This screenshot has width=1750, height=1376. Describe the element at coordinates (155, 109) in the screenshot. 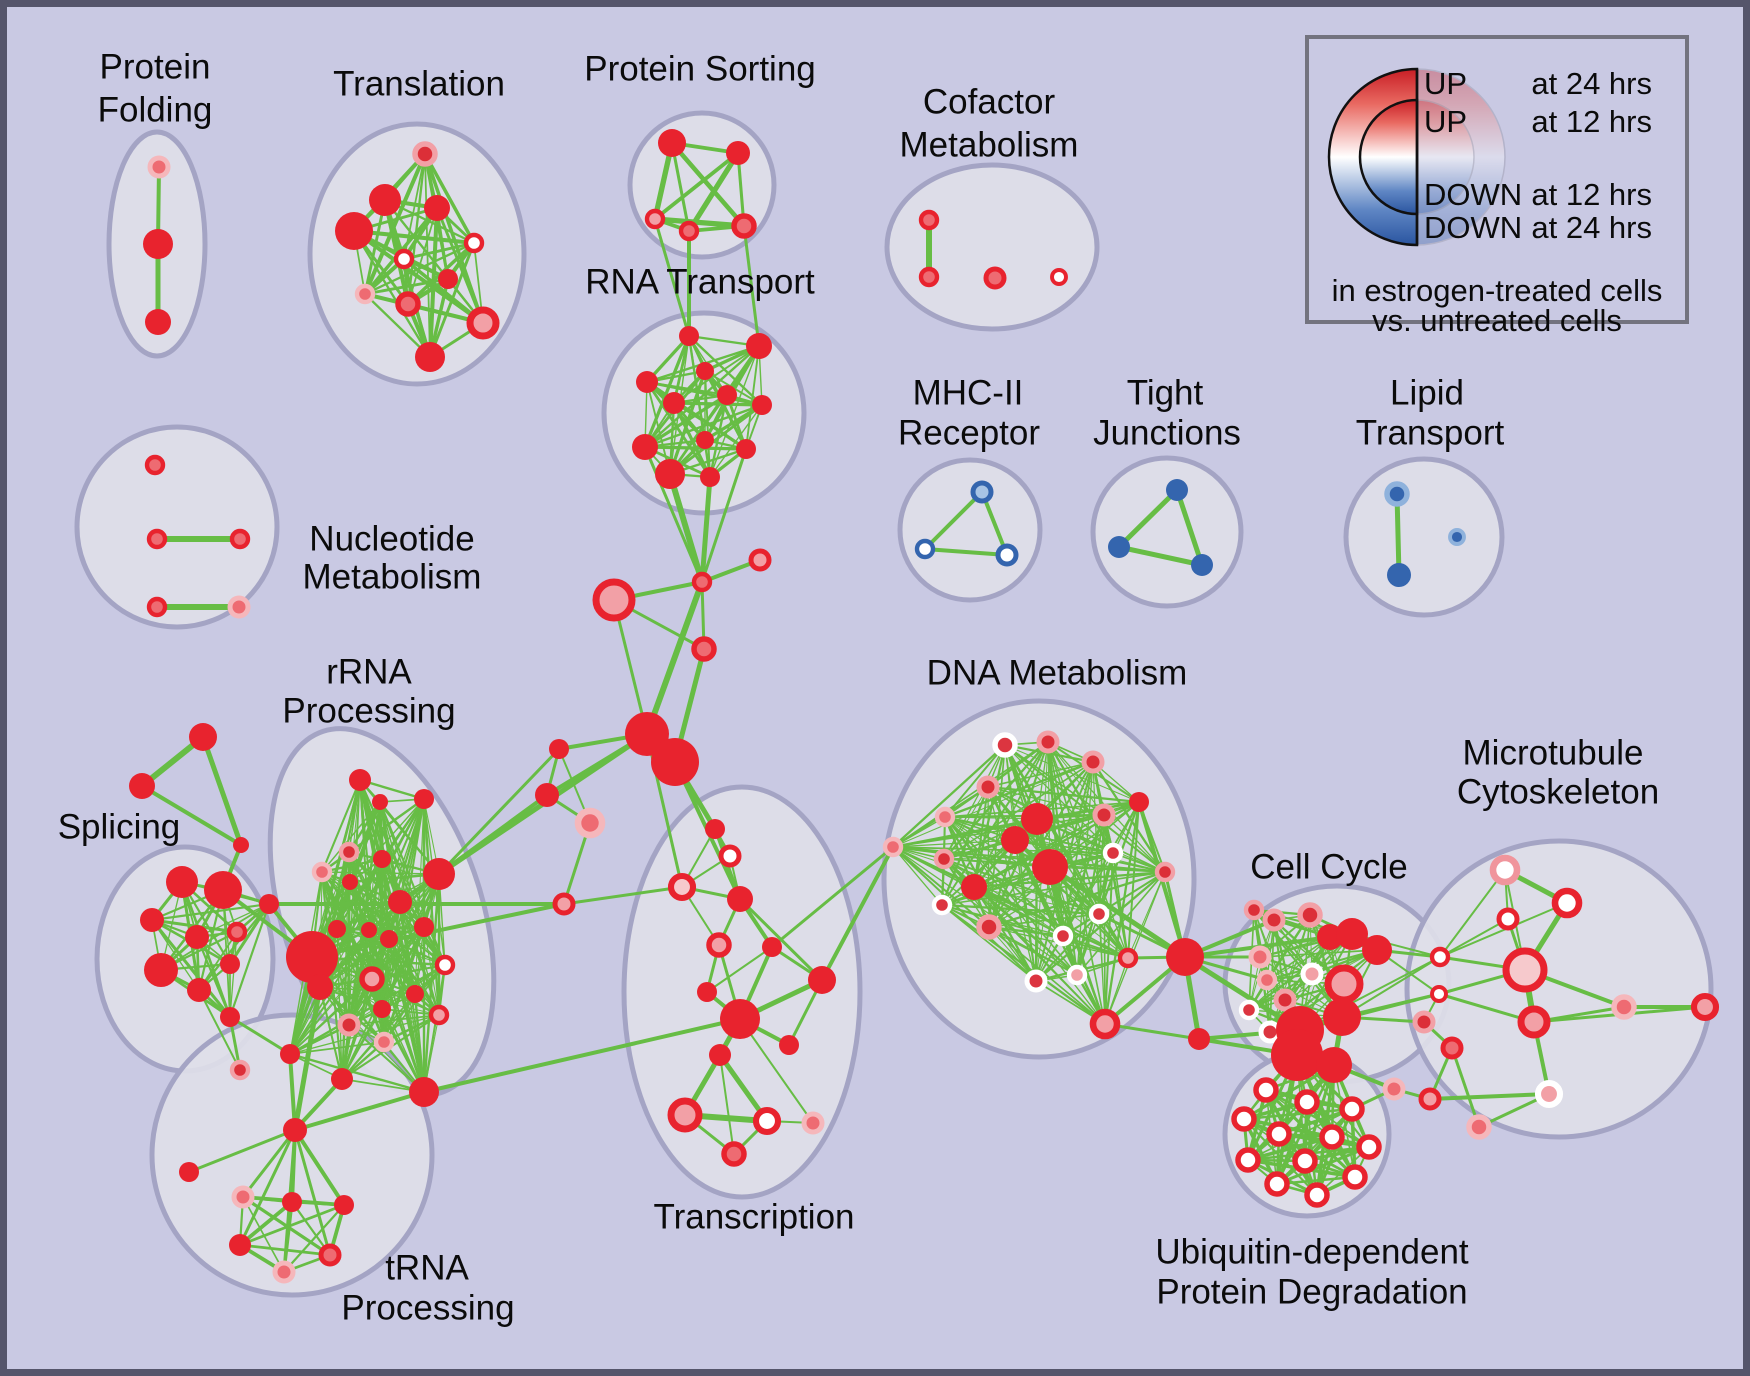

I see `cluster-label-pf-1: Folding` at that location.